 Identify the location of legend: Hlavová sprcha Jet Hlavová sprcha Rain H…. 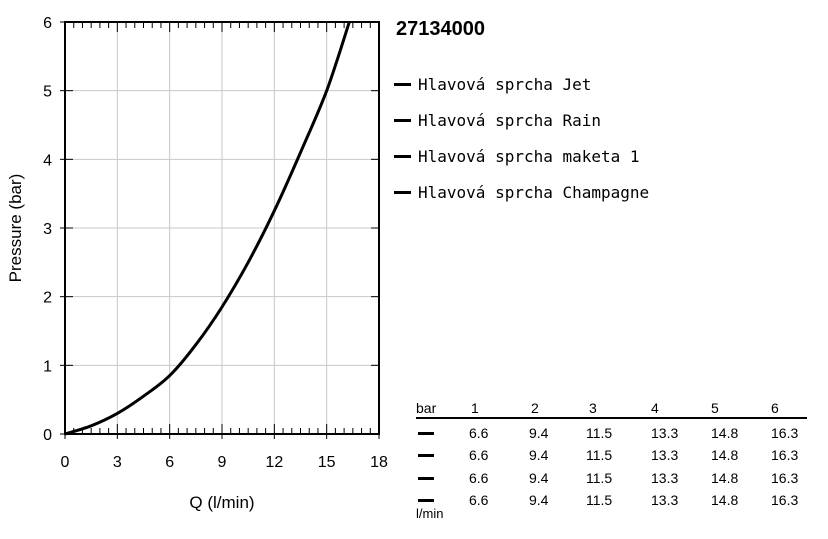
(521, 138).